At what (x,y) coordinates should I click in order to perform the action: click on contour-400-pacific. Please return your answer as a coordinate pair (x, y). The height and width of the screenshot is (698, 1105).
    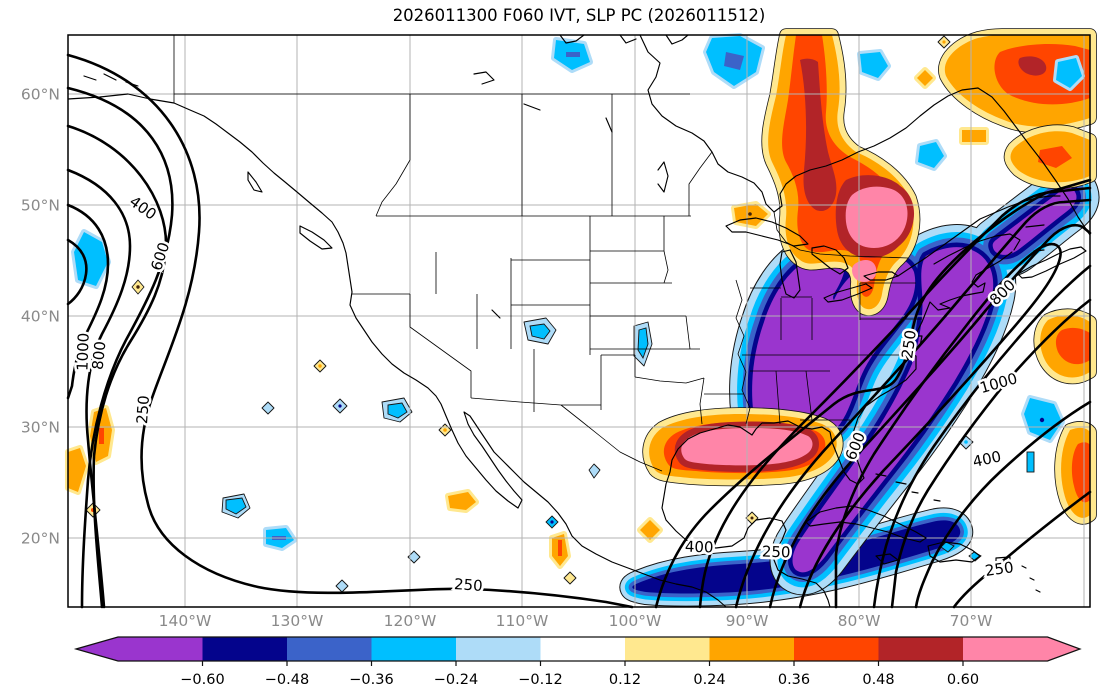
    Looking at the image, I should click on (120, 347).